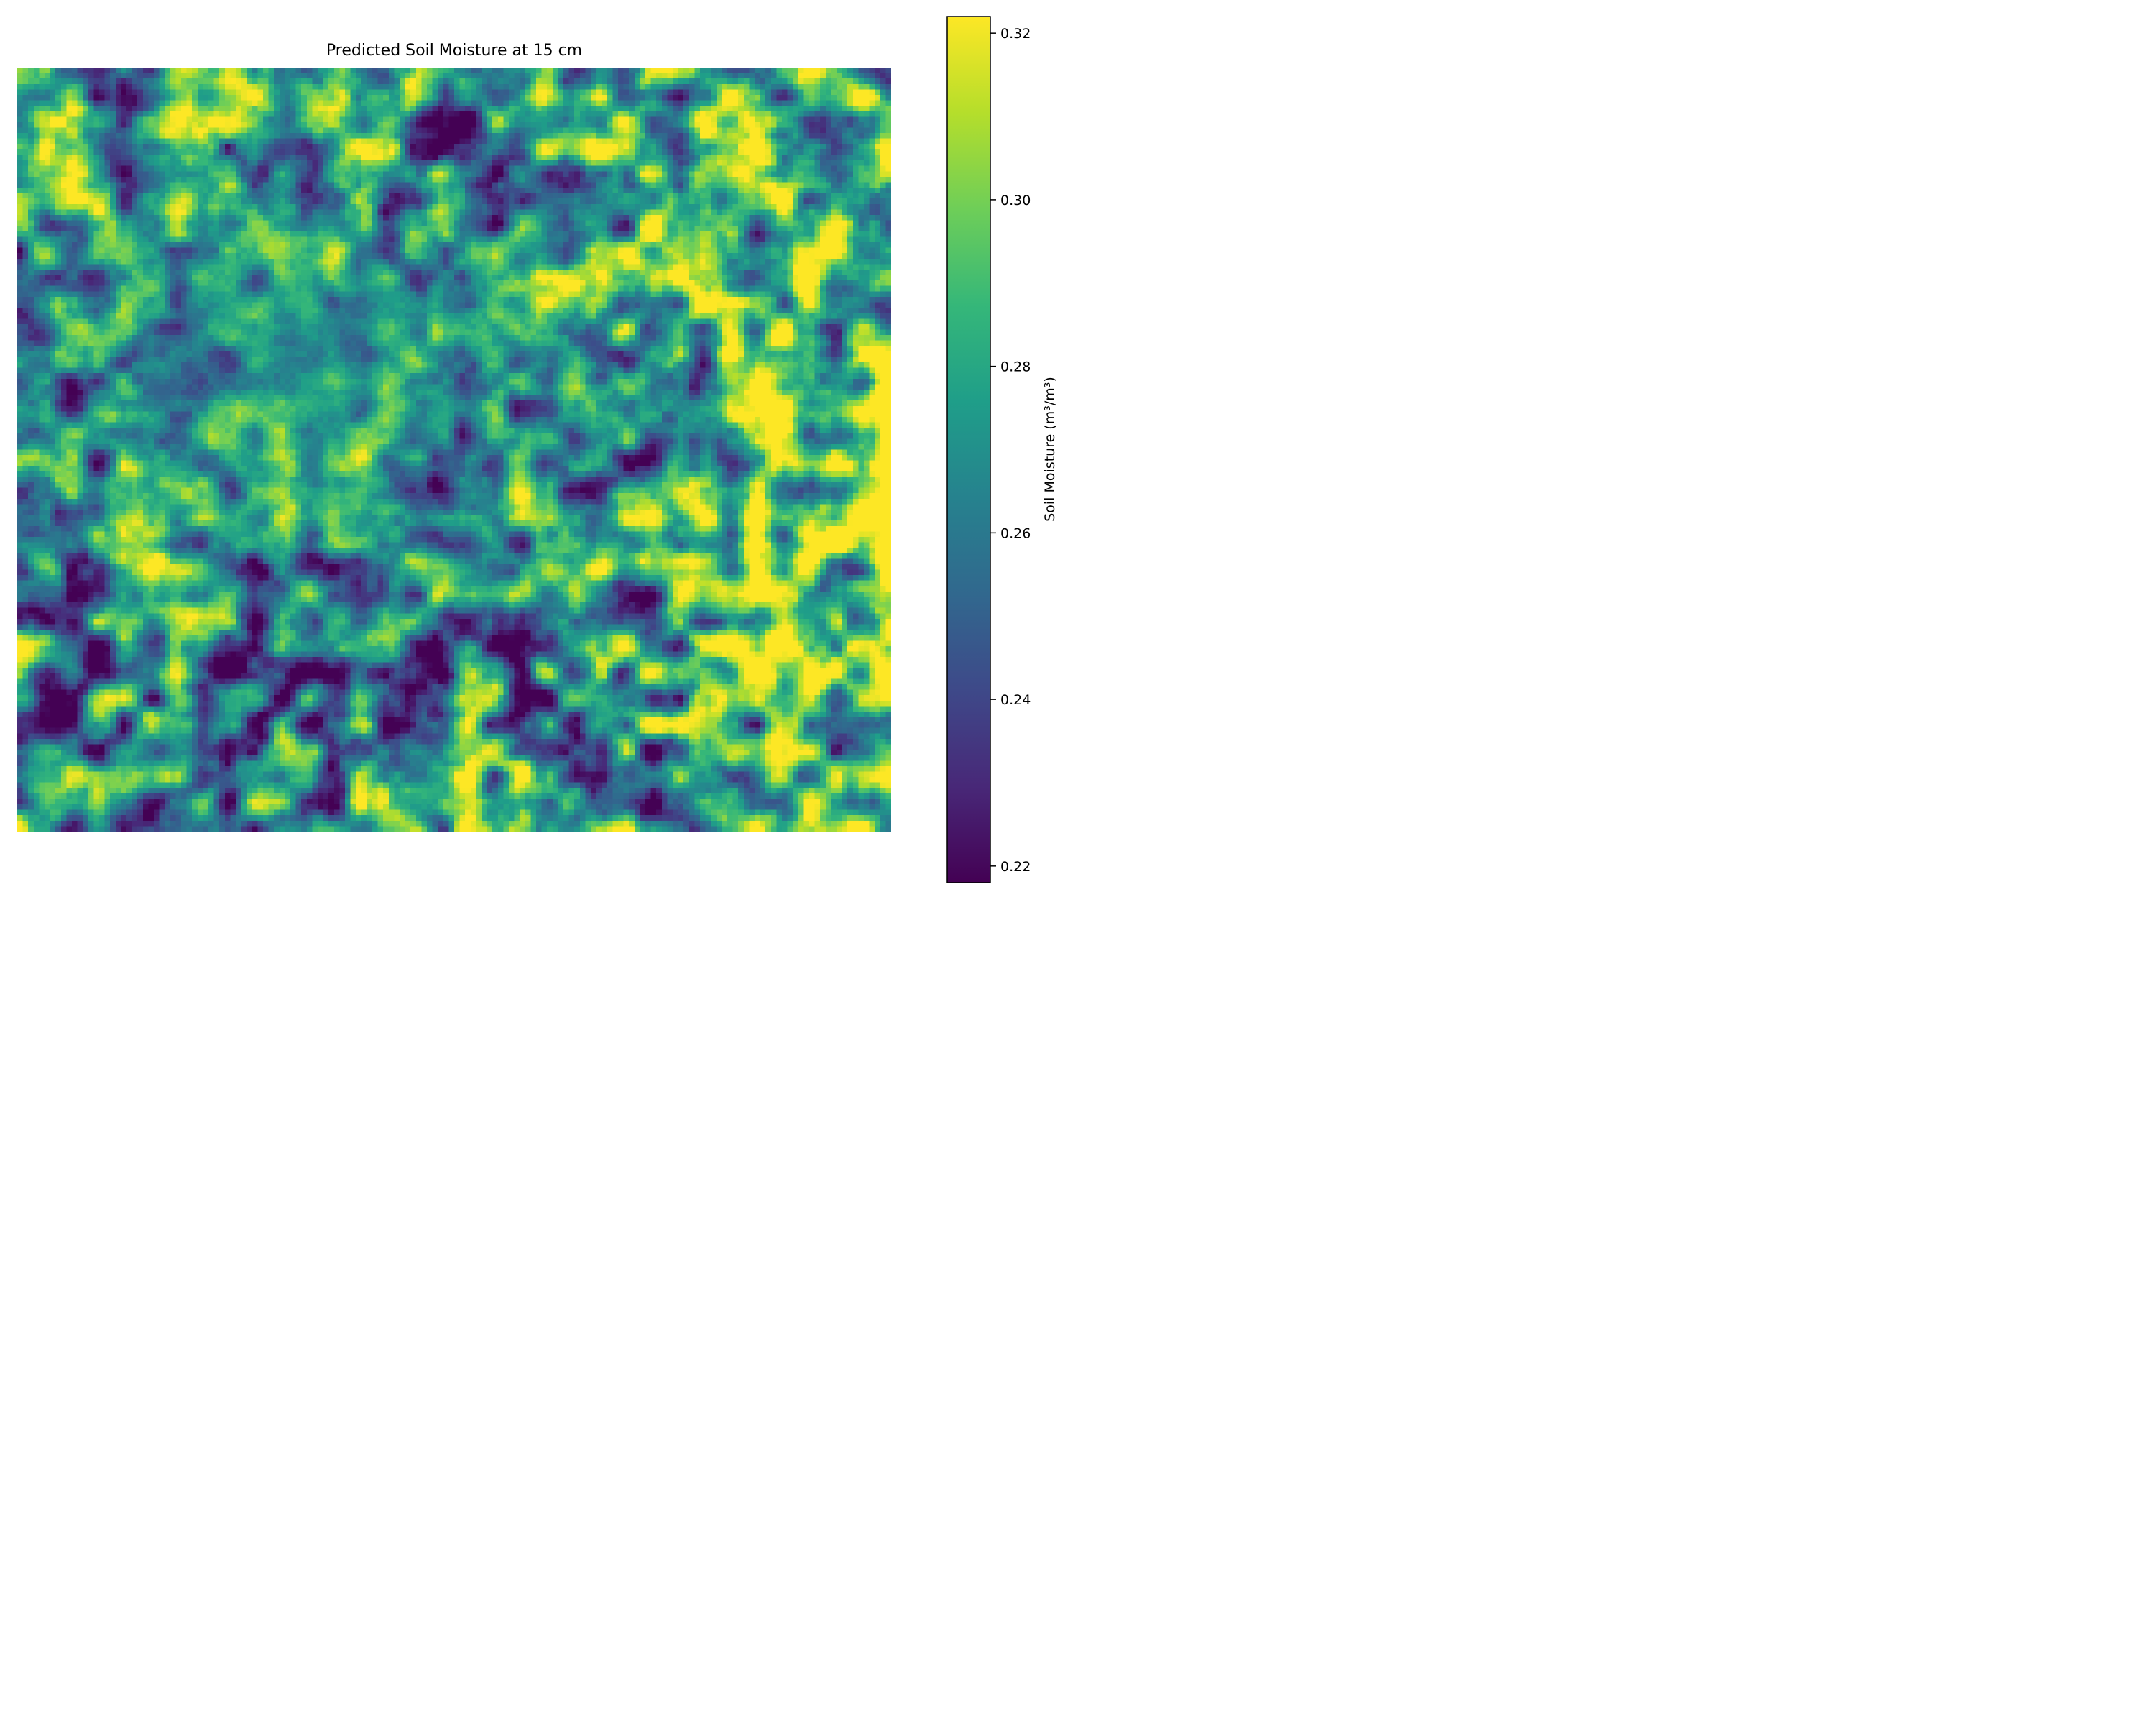  Describe the element at coordinates (968, 449) in the screenshot. I see `colorbar-gradient` at that location.